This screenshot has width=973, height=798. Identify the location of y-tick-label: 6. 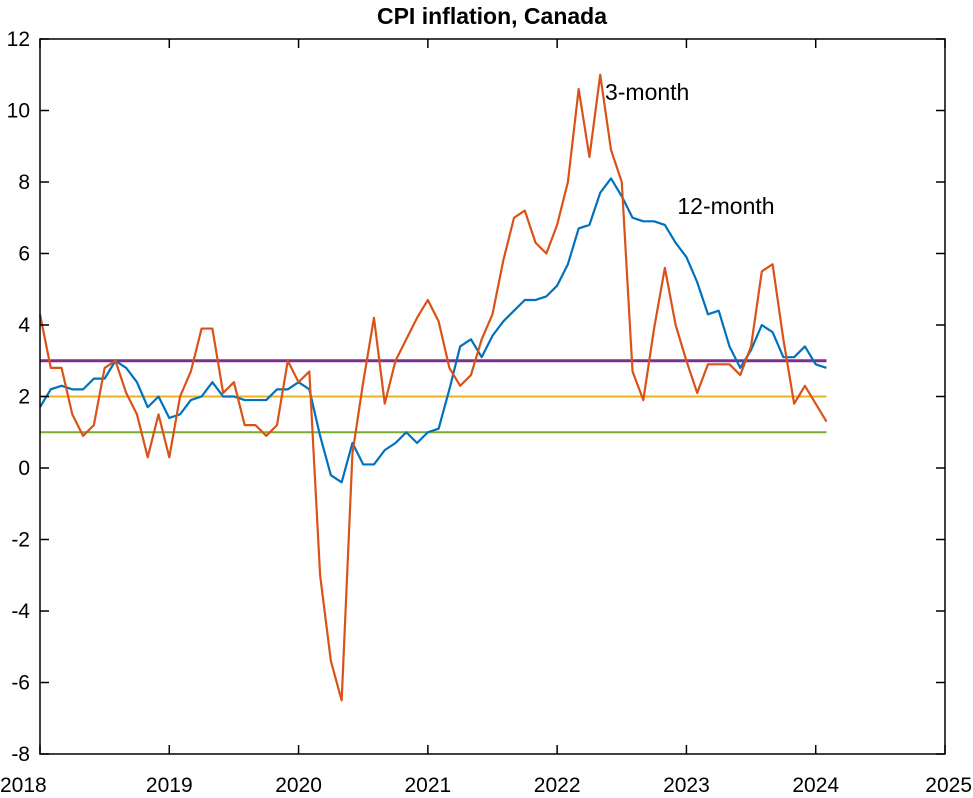
(24, 254).